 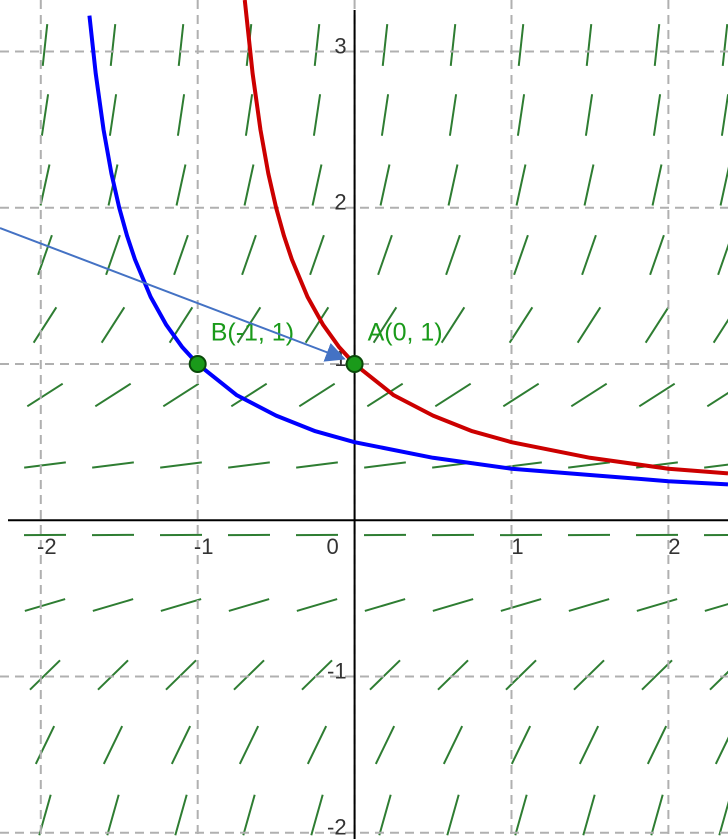 I want to click on x-tick-label: -1, so click(x=204, y=546).